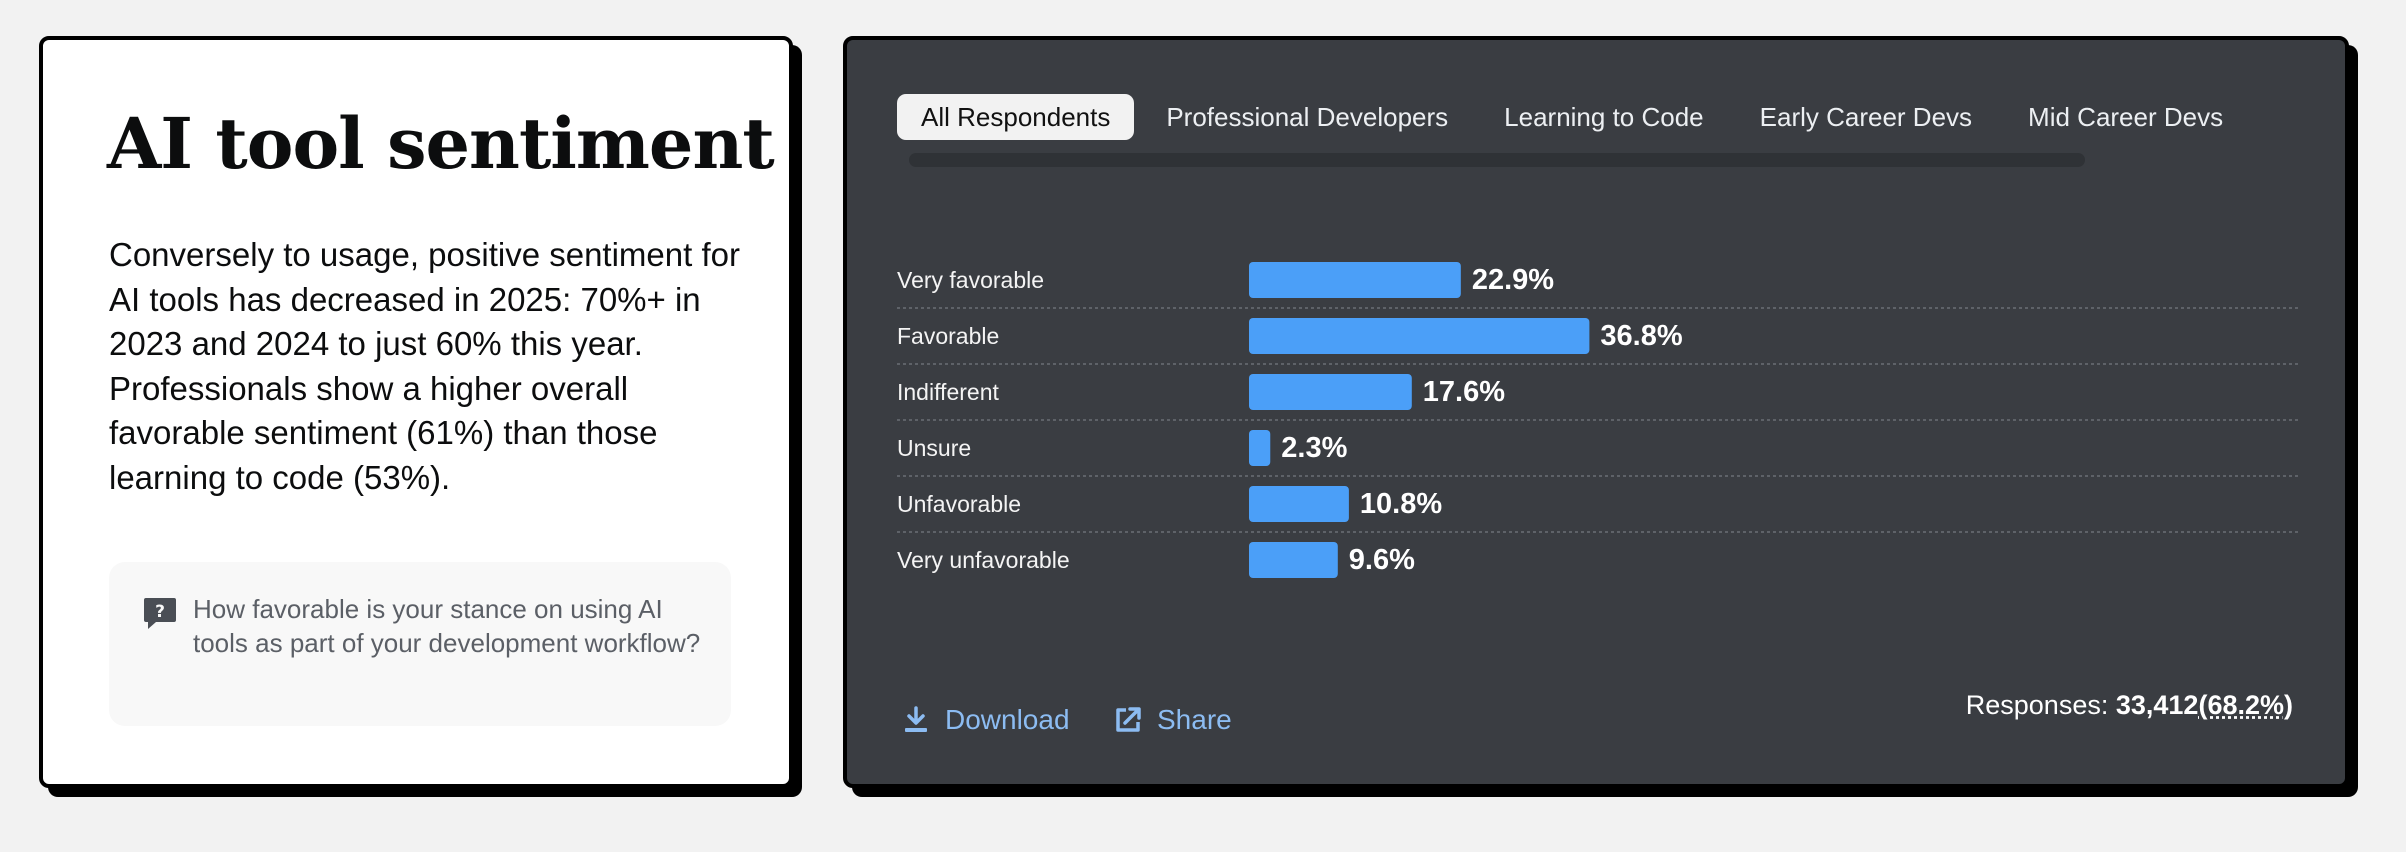 Image resolution: width=2406 pixels, height=852 pixels. Describe the element at coordinates (970, 280) in the screenshot. I see `category-label: Very favorable` at that location.